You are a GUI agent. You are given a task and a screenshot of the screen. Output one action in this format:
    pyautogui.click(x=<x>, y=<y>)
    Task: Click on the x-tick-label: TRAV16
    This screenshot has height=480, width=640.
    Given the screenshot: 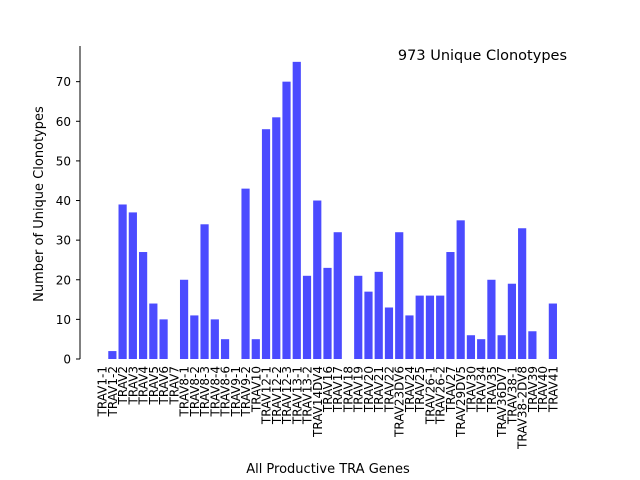 What is the action you would take?
    pyautogui.click(x=328, y=389)
    